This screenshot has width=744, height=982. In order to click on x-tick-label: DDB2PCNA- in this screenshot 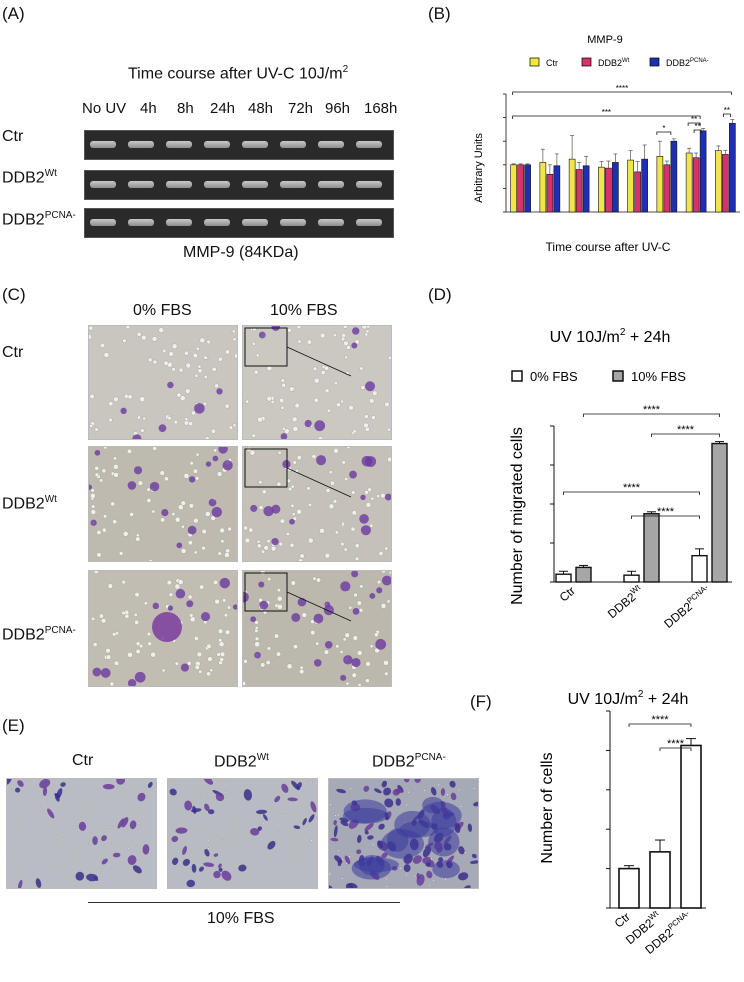, I will do `click(687, 607)`.